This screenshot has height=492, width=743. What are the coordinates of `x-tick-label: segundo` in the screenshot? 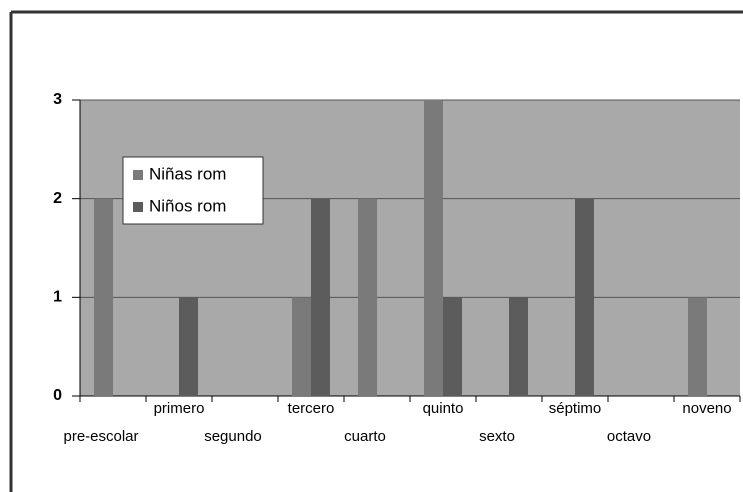 It's located at (233, 436).